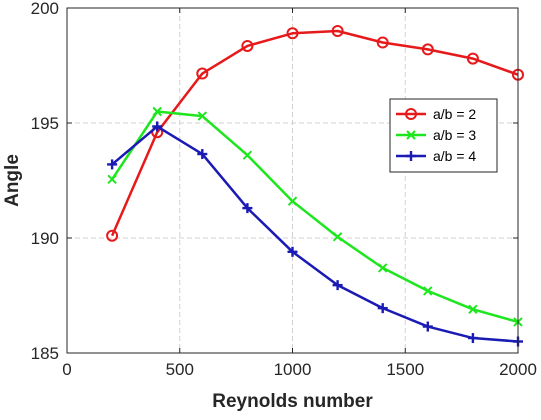 The width and height of the screenshot is (541, 420). Describe the element at coordinates (454, 156) in the screenshot. I see `legend-label: a/b = 4` at that location.